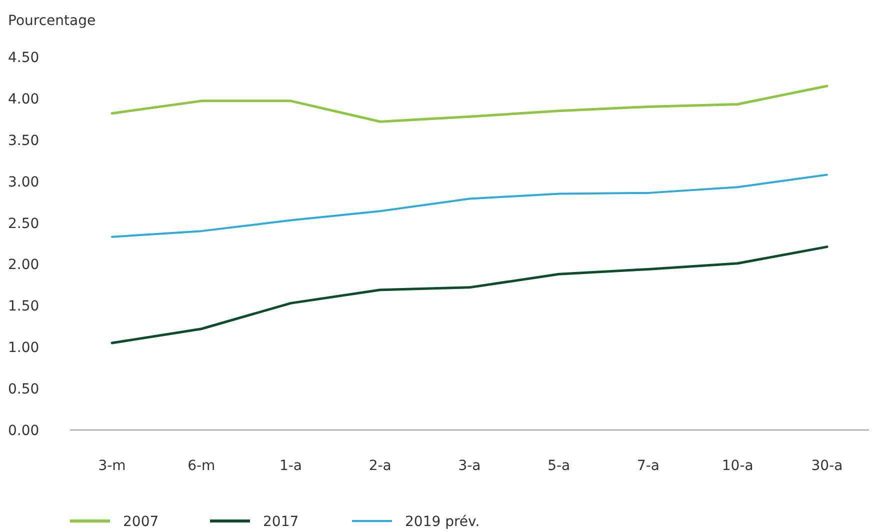 This screenshot has width=877, height=532. Describe the element at coordinates (141, 522) in the screenshot. I see `legend-label: 2007` at that location.